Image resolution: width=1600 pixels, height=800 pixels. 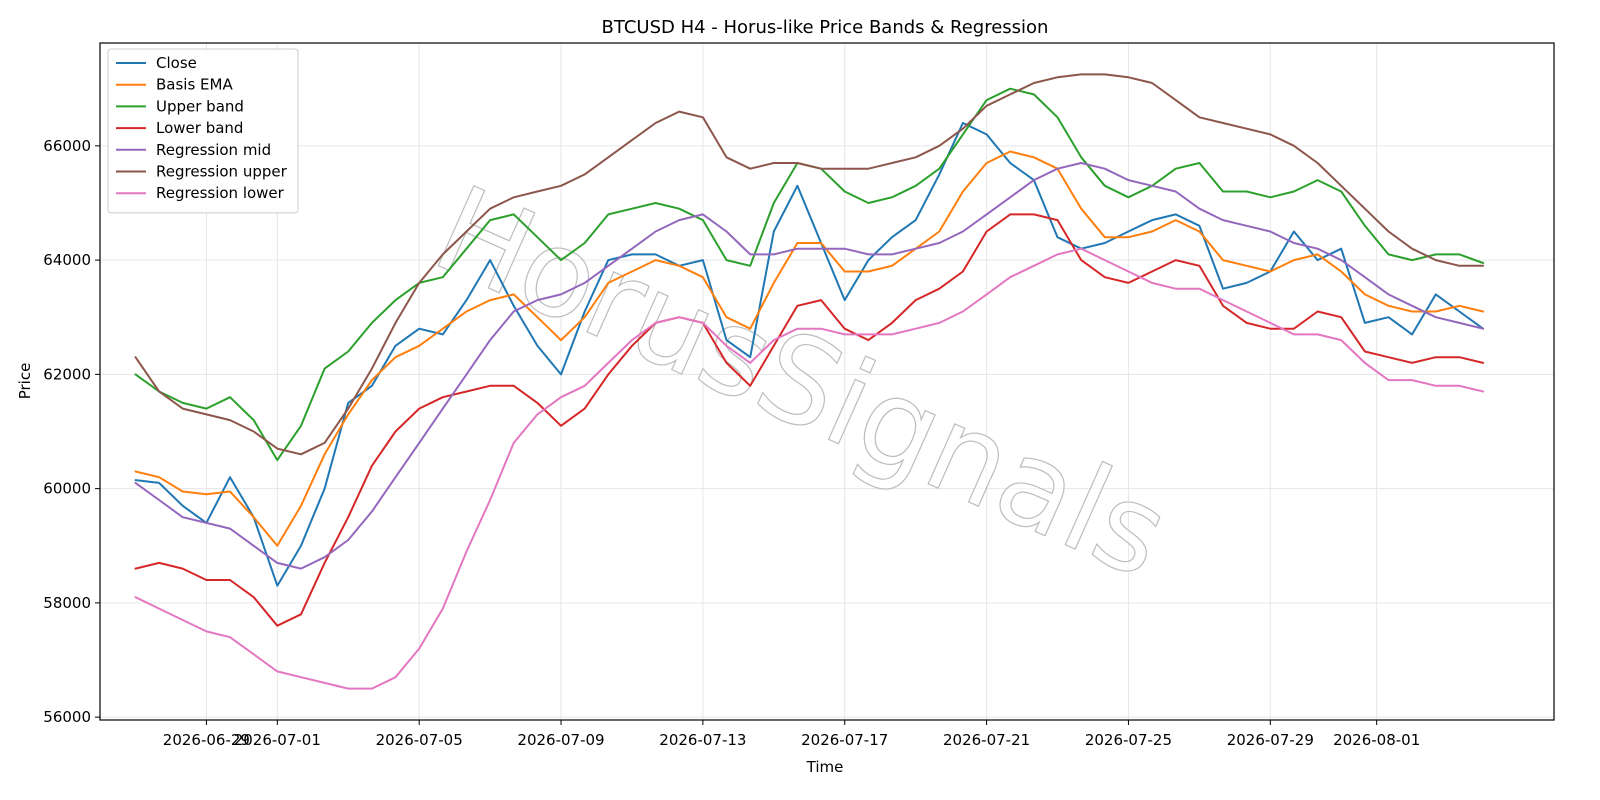 I want to click on legend-entry-label: Regression lower, so click(x=220, y=193).